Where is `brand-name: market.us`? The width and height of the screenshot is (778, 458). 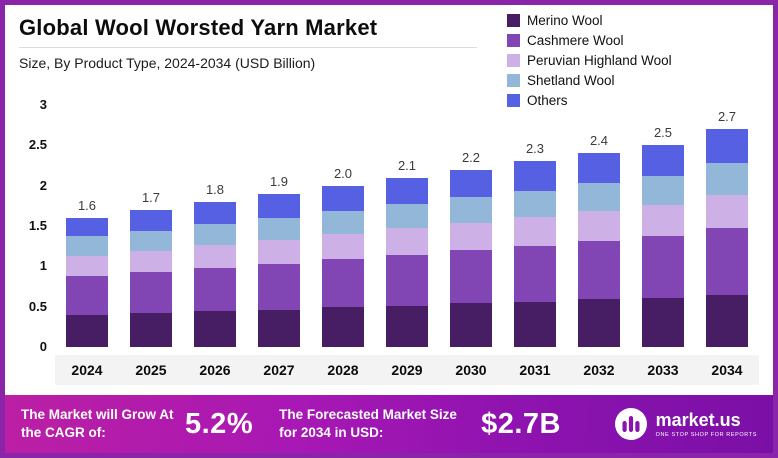 brand-name: market.us is located at coordinates (698, 419).